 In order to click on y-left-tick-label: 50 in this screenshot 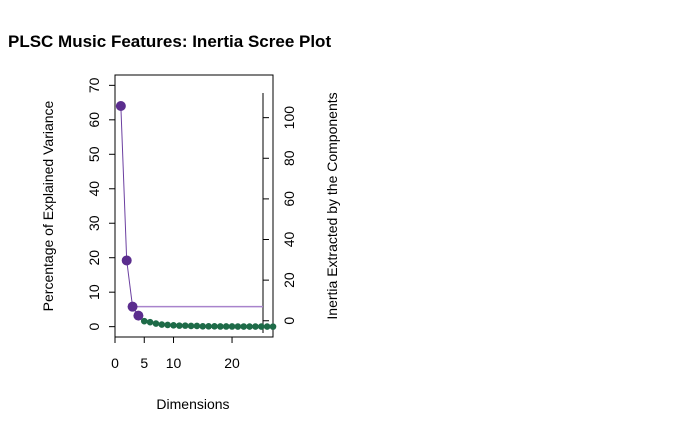, I will do `click(94, 154)`.